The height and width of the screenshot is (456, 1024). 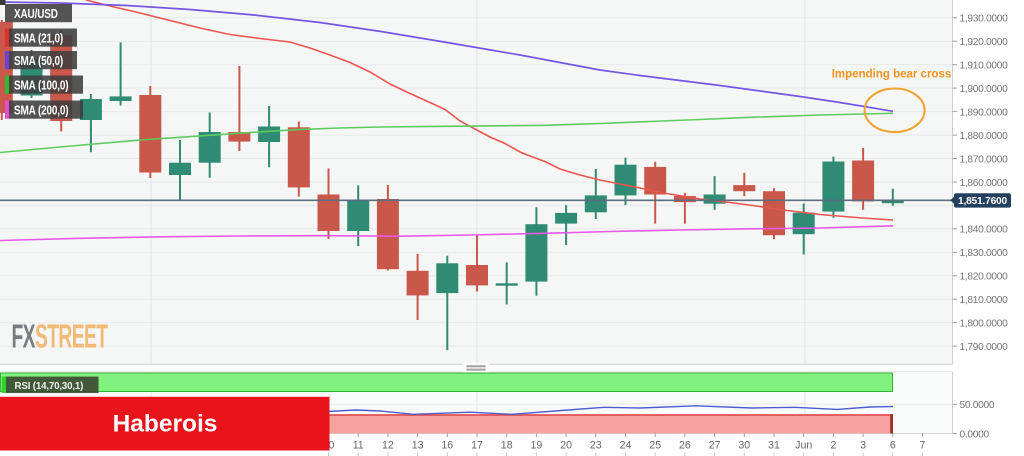 What do you see at coordinates (984, 300) in the screenshot?
I see `svg-text: 1,810.0000` at bounding box center [984, 300].